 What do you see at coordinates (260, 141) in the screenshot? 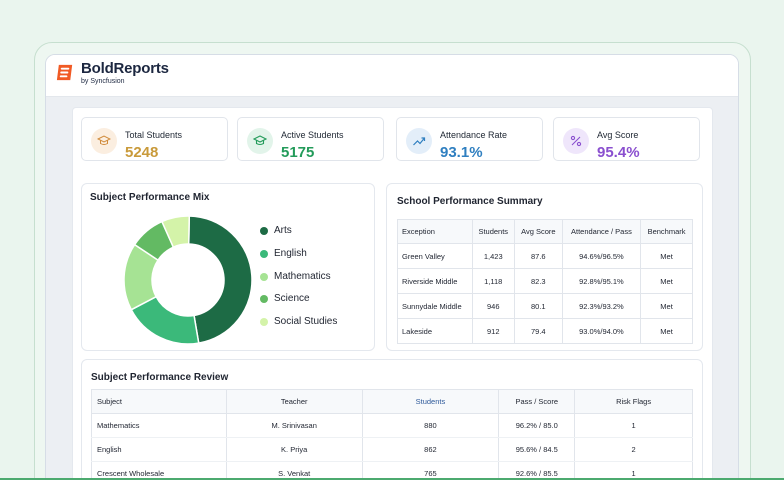
I see `graduation-cap-icon` at bounding box center [260, 141].